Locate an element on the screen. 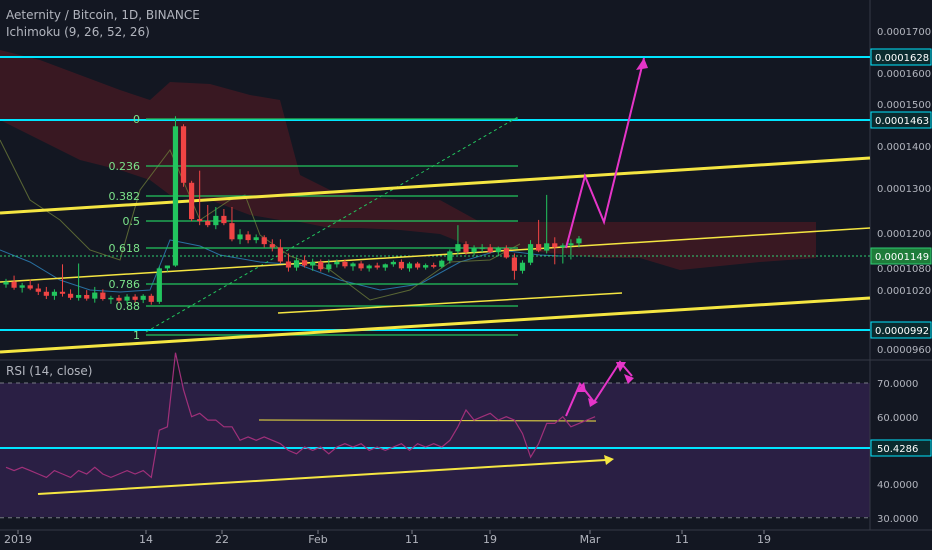 This screenshot has width=932, height=550. price-axis-tick: 0.0001300 is located at coordinates (904, 189).